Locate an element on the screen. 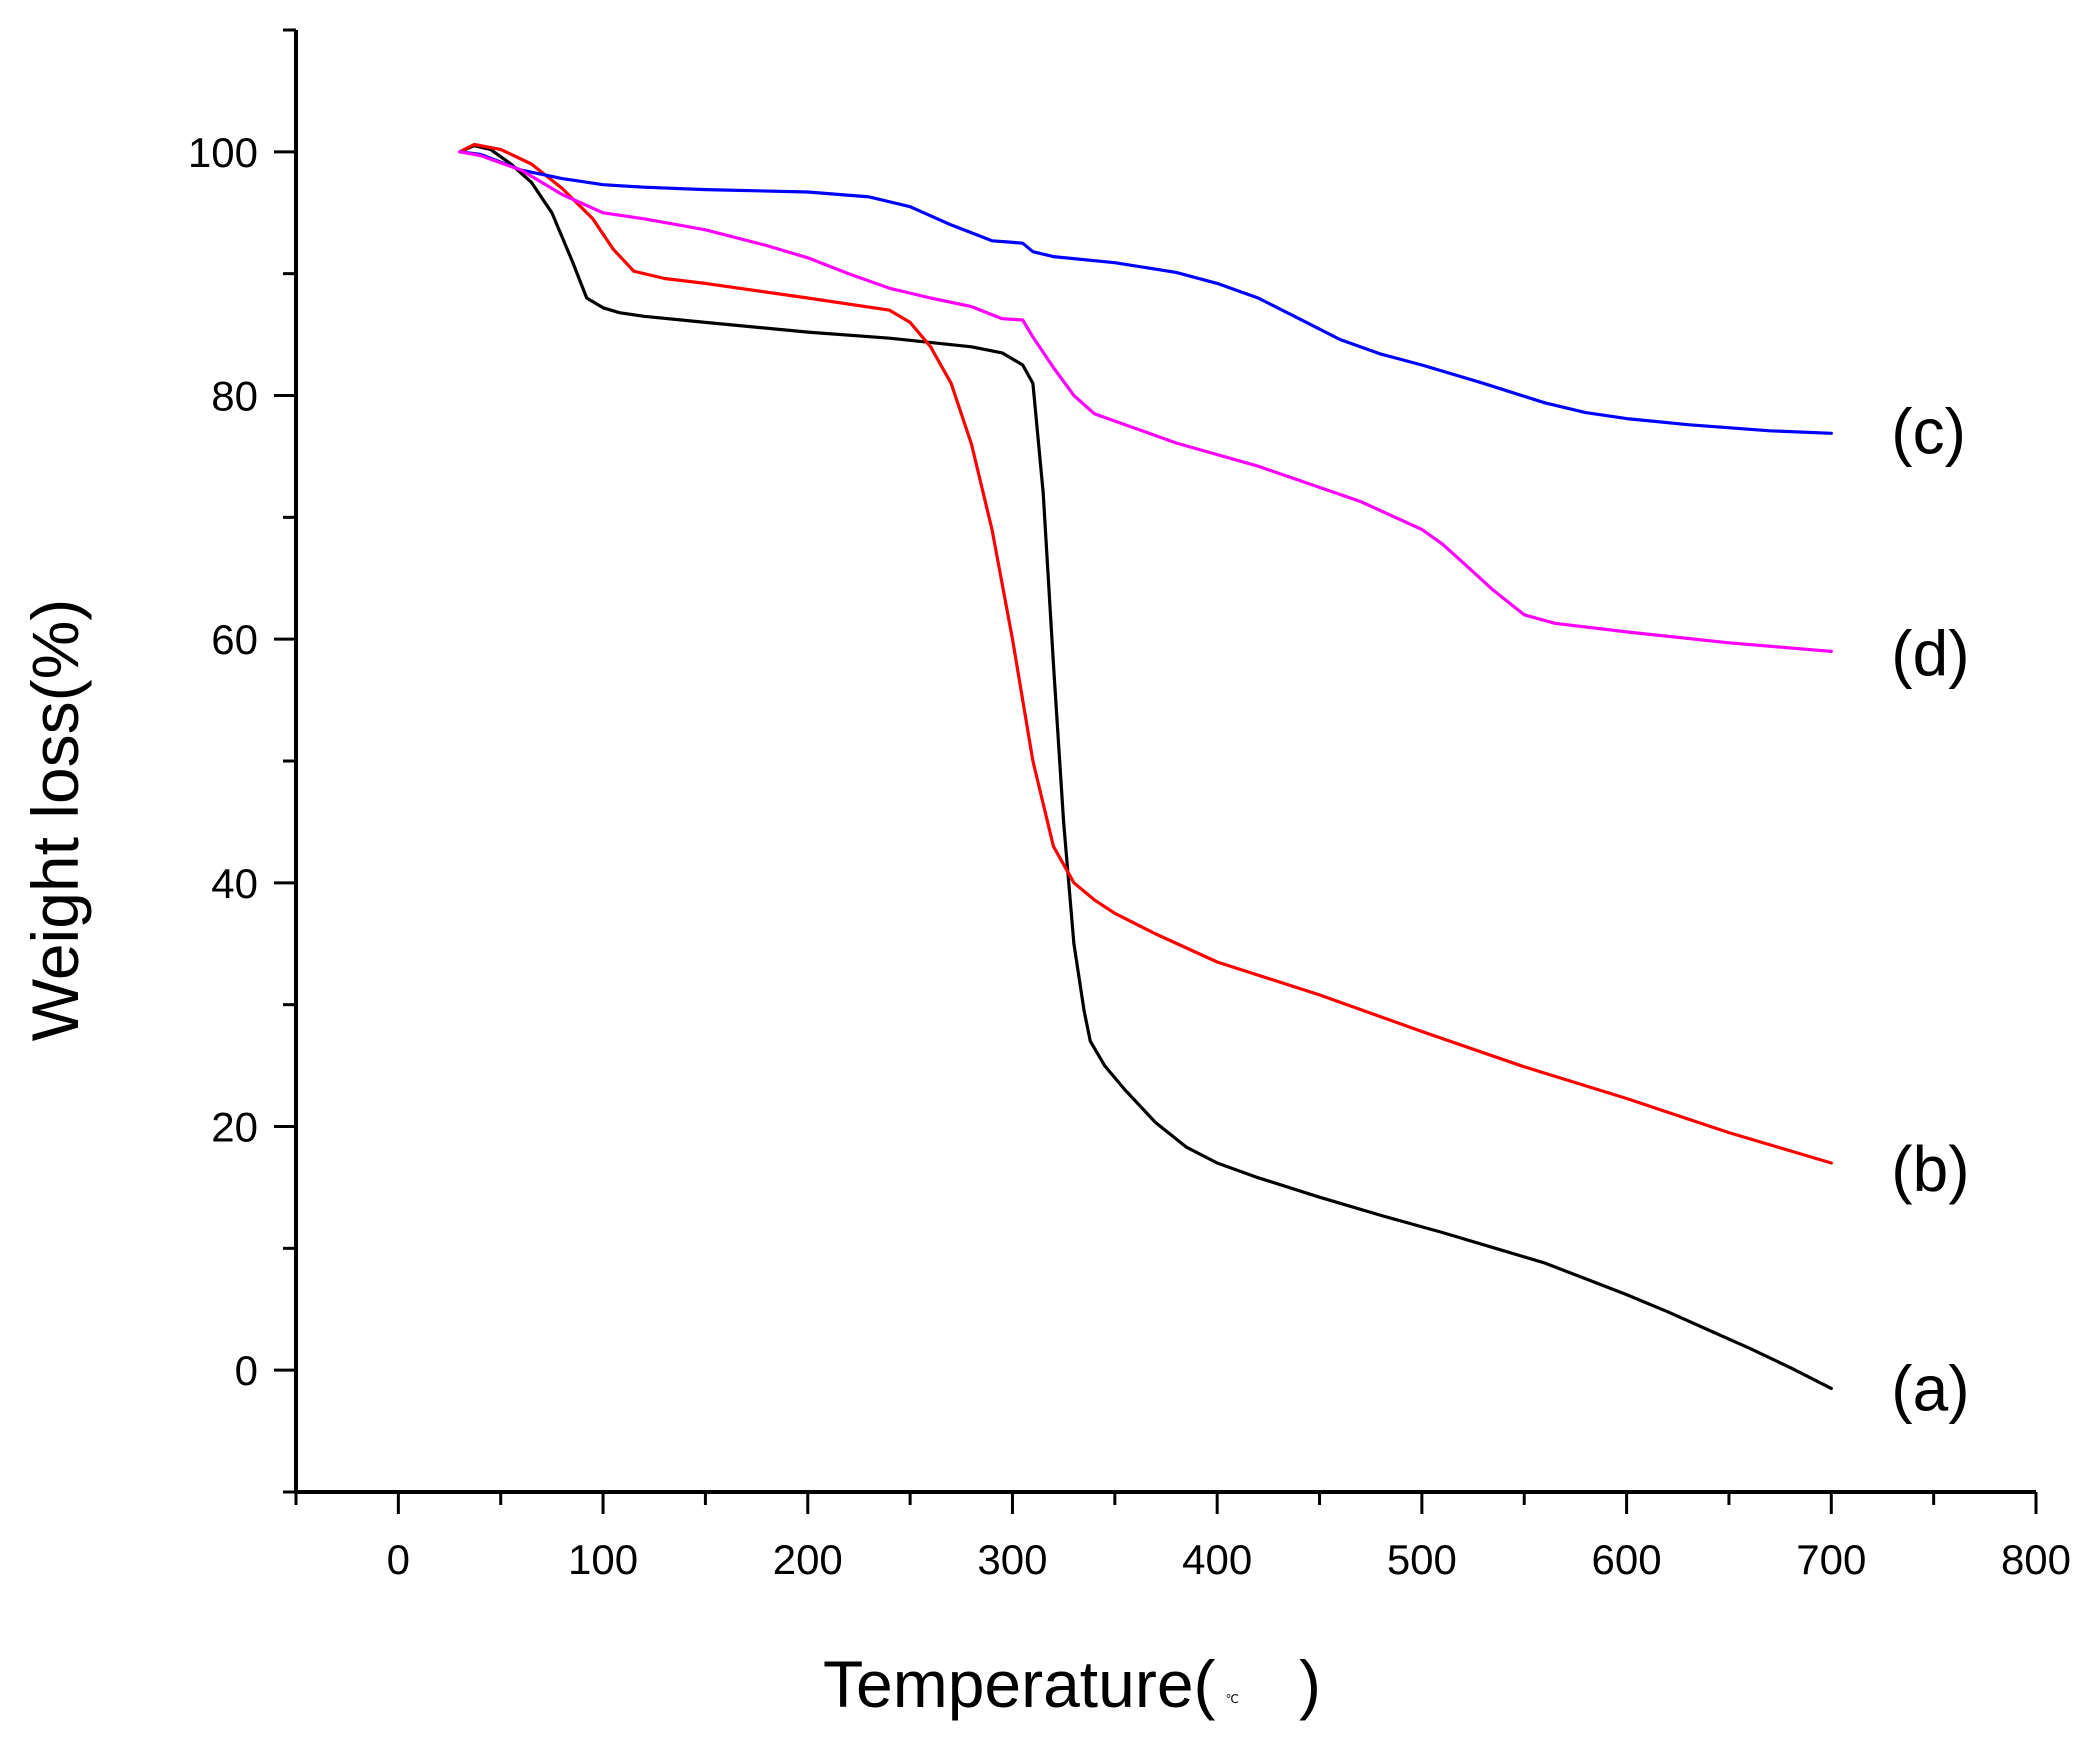 The height and width of the screenshot is (1753, 2095). x-tick-label: 600 is located at coordinates (1627, 1559).